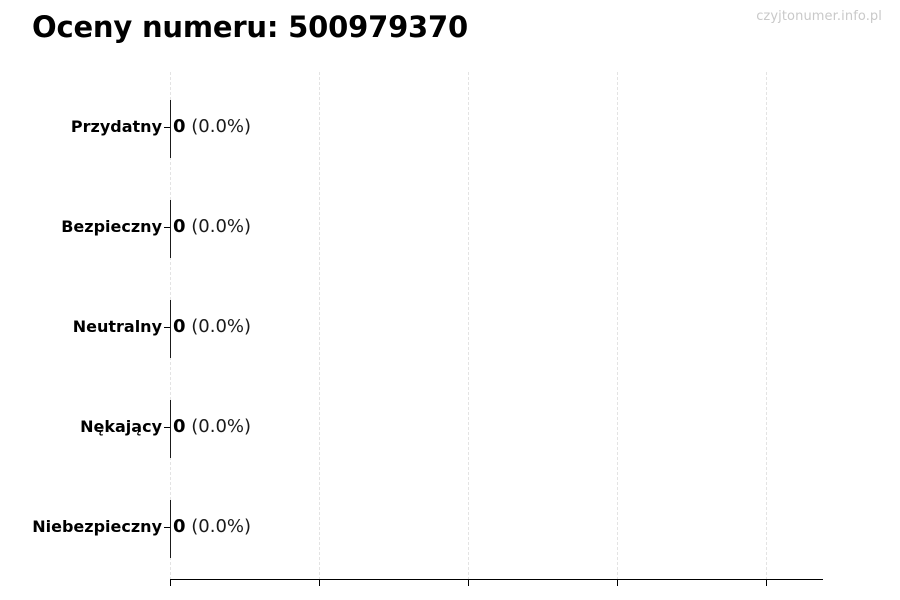 This screenshot has height=600, width=900. I want to click on value-percent-bezpieczny: (0.0%), so click(221, 226).